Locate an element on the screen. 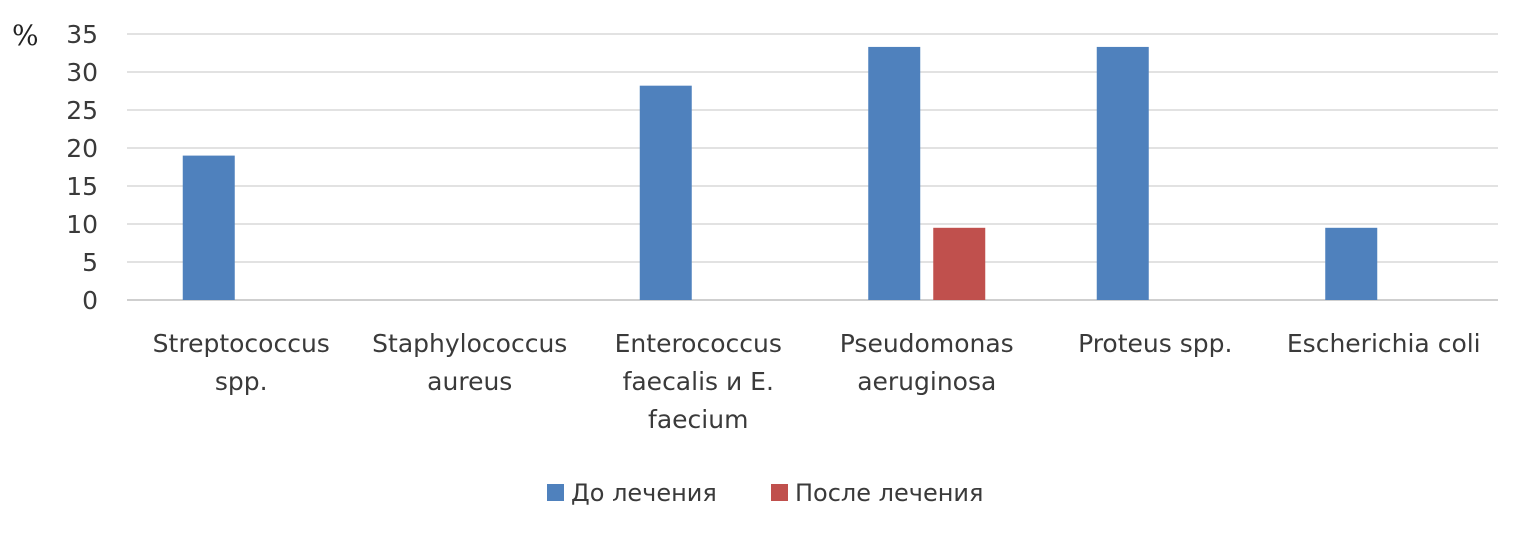 This screenshot has width=1536, height=544. y-tick-label: 0 is located at coordinates (90, 300).